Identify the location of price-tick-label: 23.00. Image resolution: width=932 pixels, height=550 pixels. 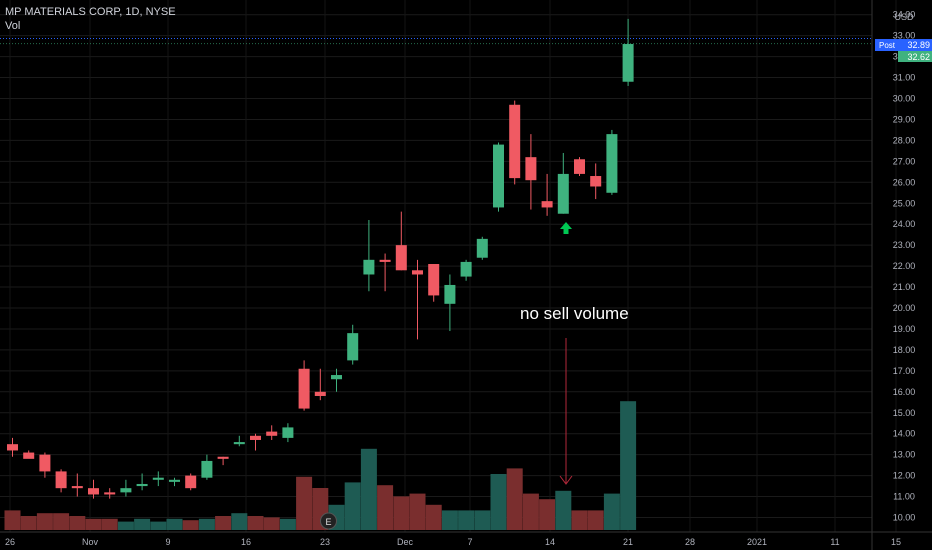
(904, 245).